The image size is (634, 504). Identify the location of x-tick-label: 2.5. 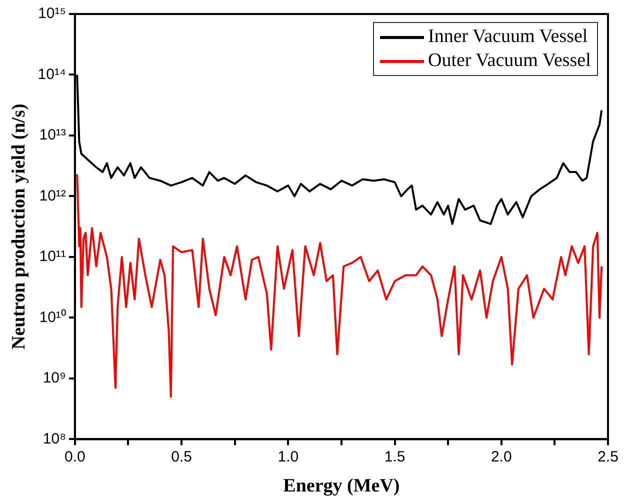
(608, 457).